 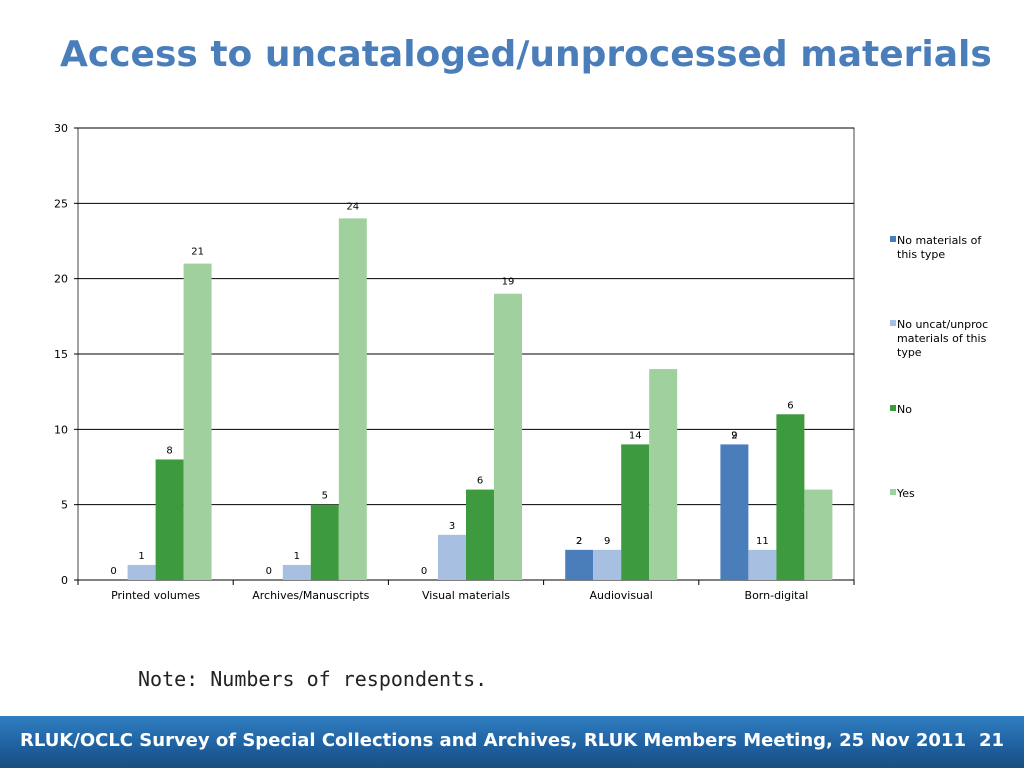 I want to click on y-tick-label: 5, so click(x=64, y=505).